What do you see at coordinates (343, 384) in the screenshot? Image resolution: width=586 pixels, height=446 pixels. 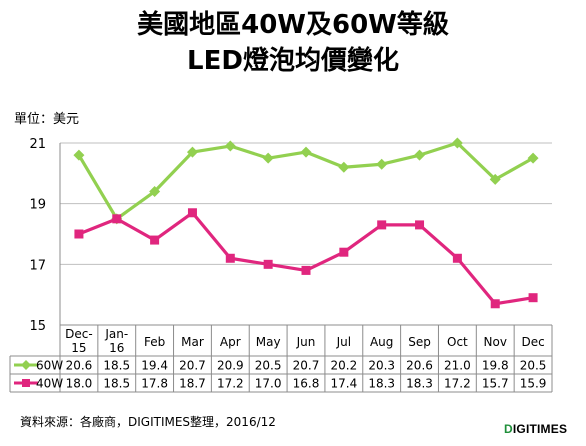 I see `table-value-40W: 17.4` at bounding box center [343, 384].